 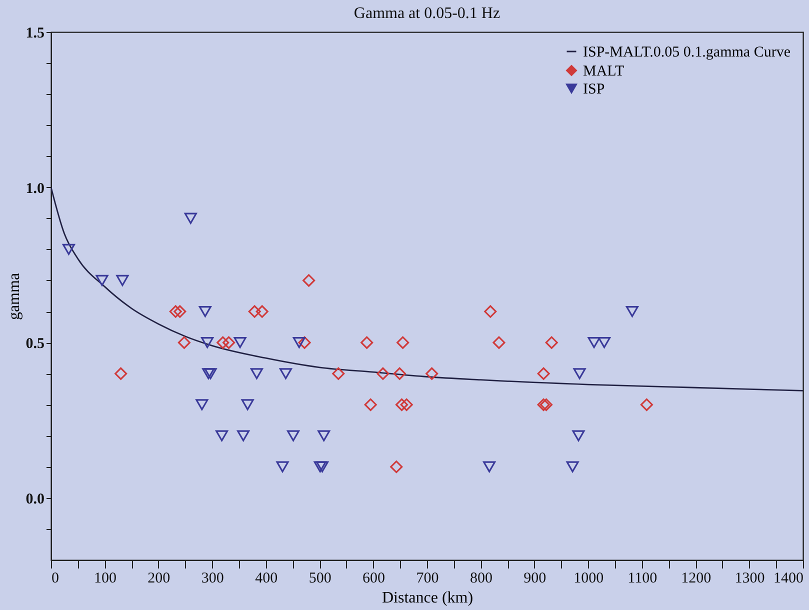 I want to click on y-tick-label: 0.5, so click(x=35, y=344).